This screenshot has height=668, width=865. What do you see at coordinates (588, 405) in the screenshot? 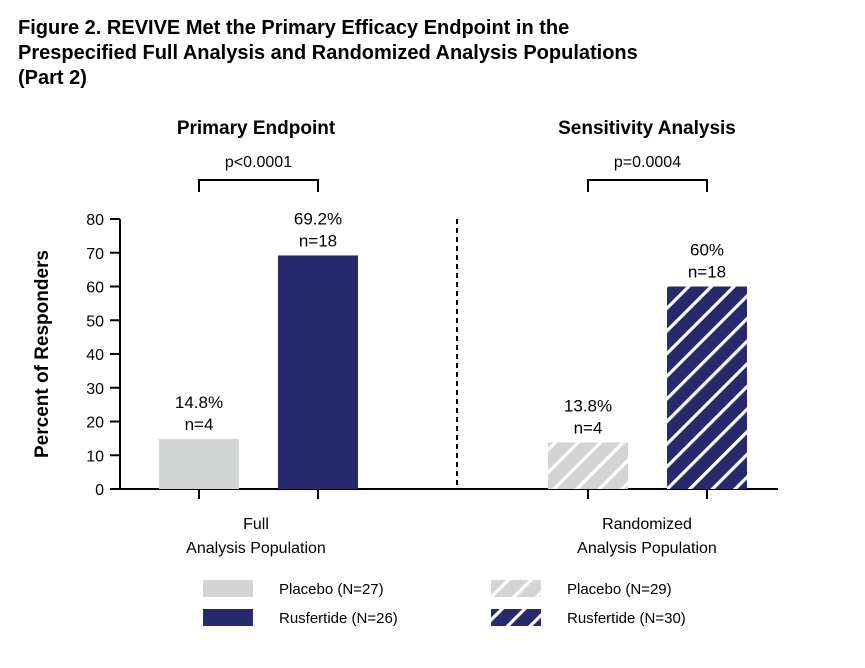
I see `data-label-percent: 13.8%` at bounding box center [588, 405].